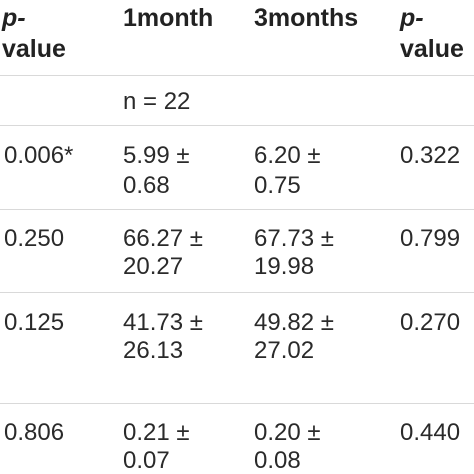 This screenshot has height=474, width=474. What do you see at coordinates (168, 18) in the screenshot?
I see `header-1month: 1month` at bounding box center [168, 18].